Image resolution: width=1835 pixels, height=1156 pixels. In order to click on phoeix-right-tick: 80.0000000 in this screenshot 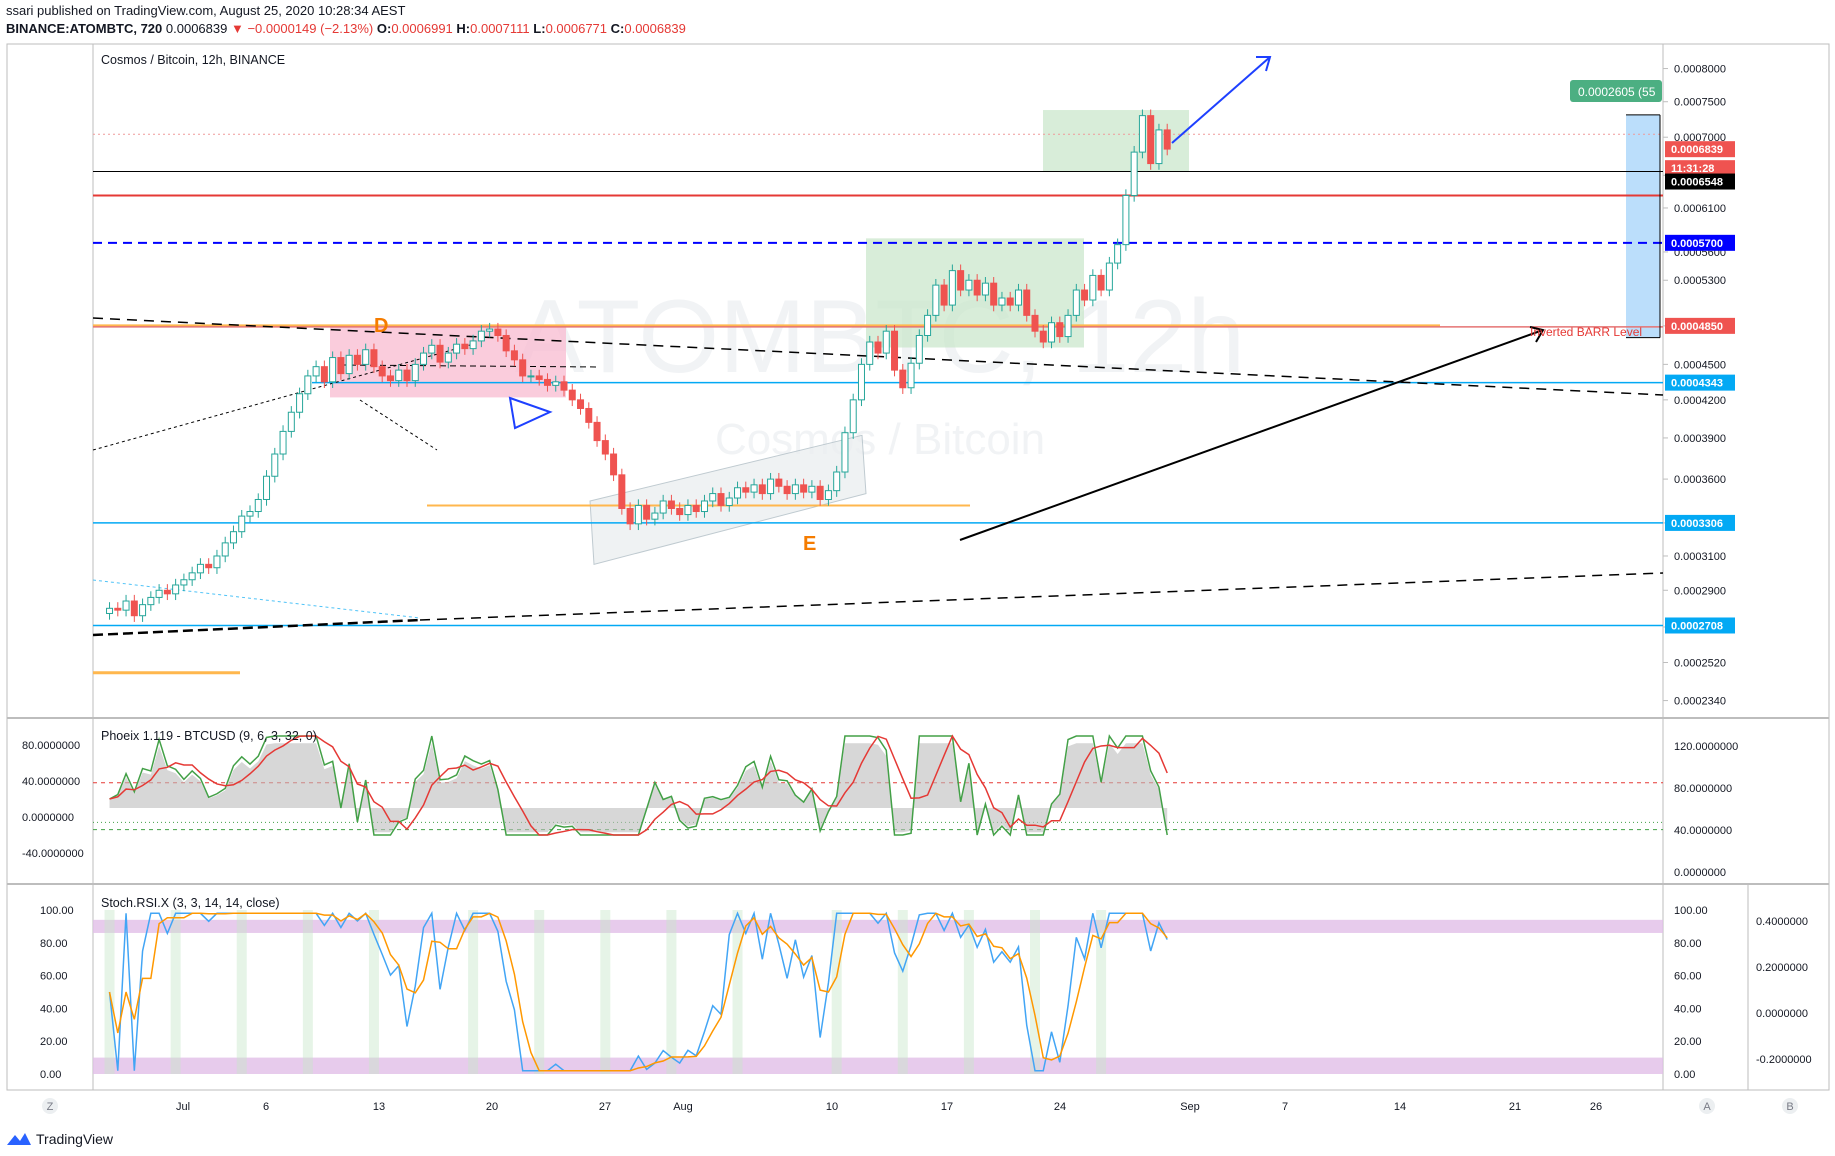, I will do `click(1703, 789)`.